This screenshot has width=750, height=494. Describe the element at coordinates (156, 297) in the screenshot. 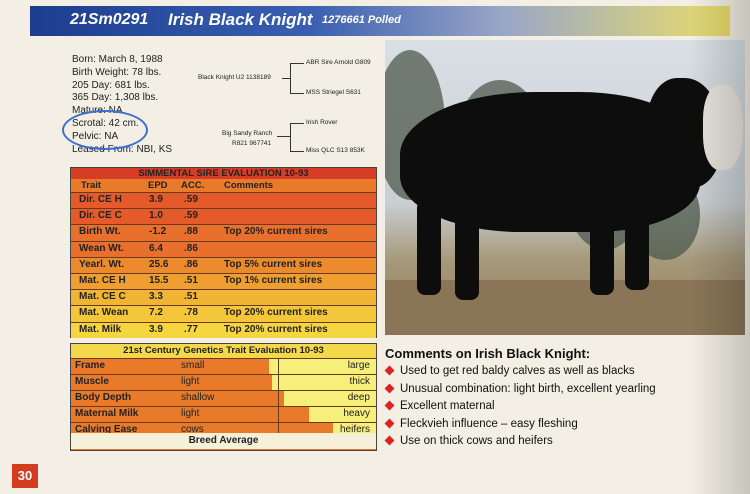

I see `epd-cell: 3.3` at that location.